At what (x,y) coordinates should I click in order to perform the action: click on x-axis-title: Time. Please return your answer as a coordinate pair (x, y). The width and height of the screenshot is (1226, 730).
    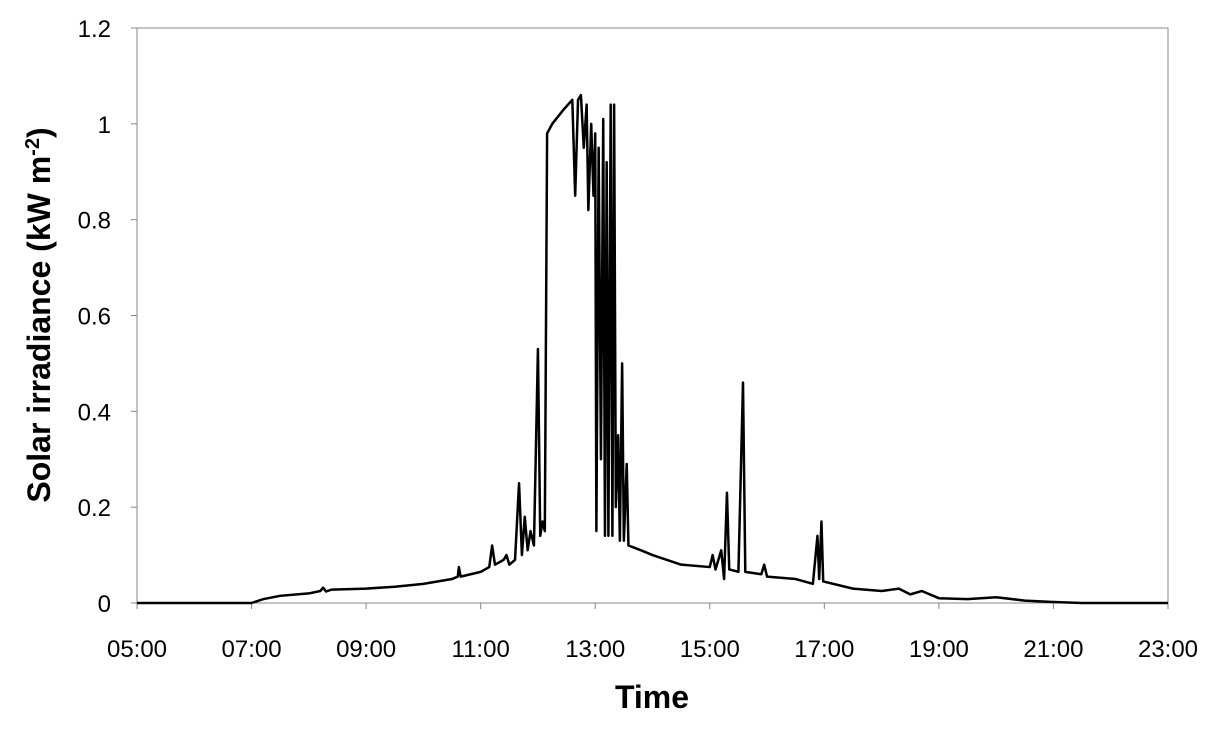
    Looking at the image, I should click on (652, 697).